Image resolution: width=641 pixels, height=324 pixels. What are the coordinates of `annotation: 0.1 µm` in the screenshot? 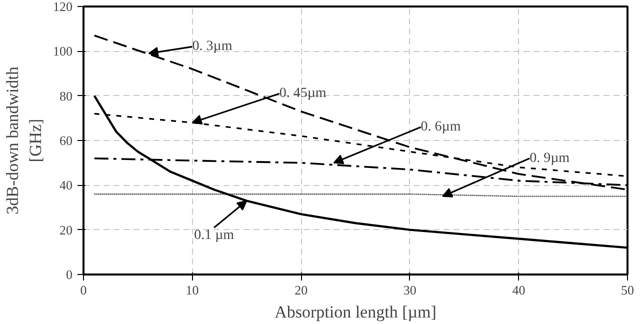 It's located at (214, 236).